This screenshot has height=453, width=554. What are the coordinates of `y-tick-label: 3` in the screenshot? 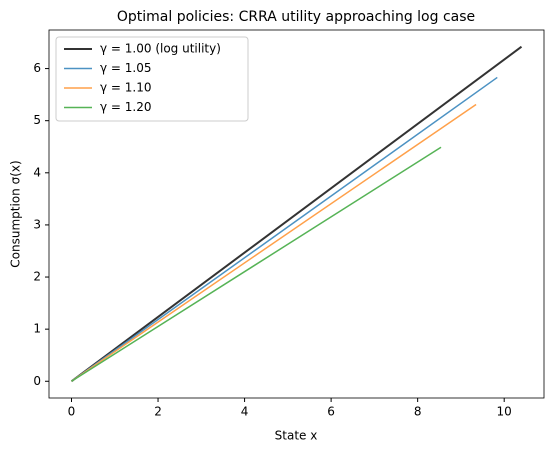 It's located at (37, 224).